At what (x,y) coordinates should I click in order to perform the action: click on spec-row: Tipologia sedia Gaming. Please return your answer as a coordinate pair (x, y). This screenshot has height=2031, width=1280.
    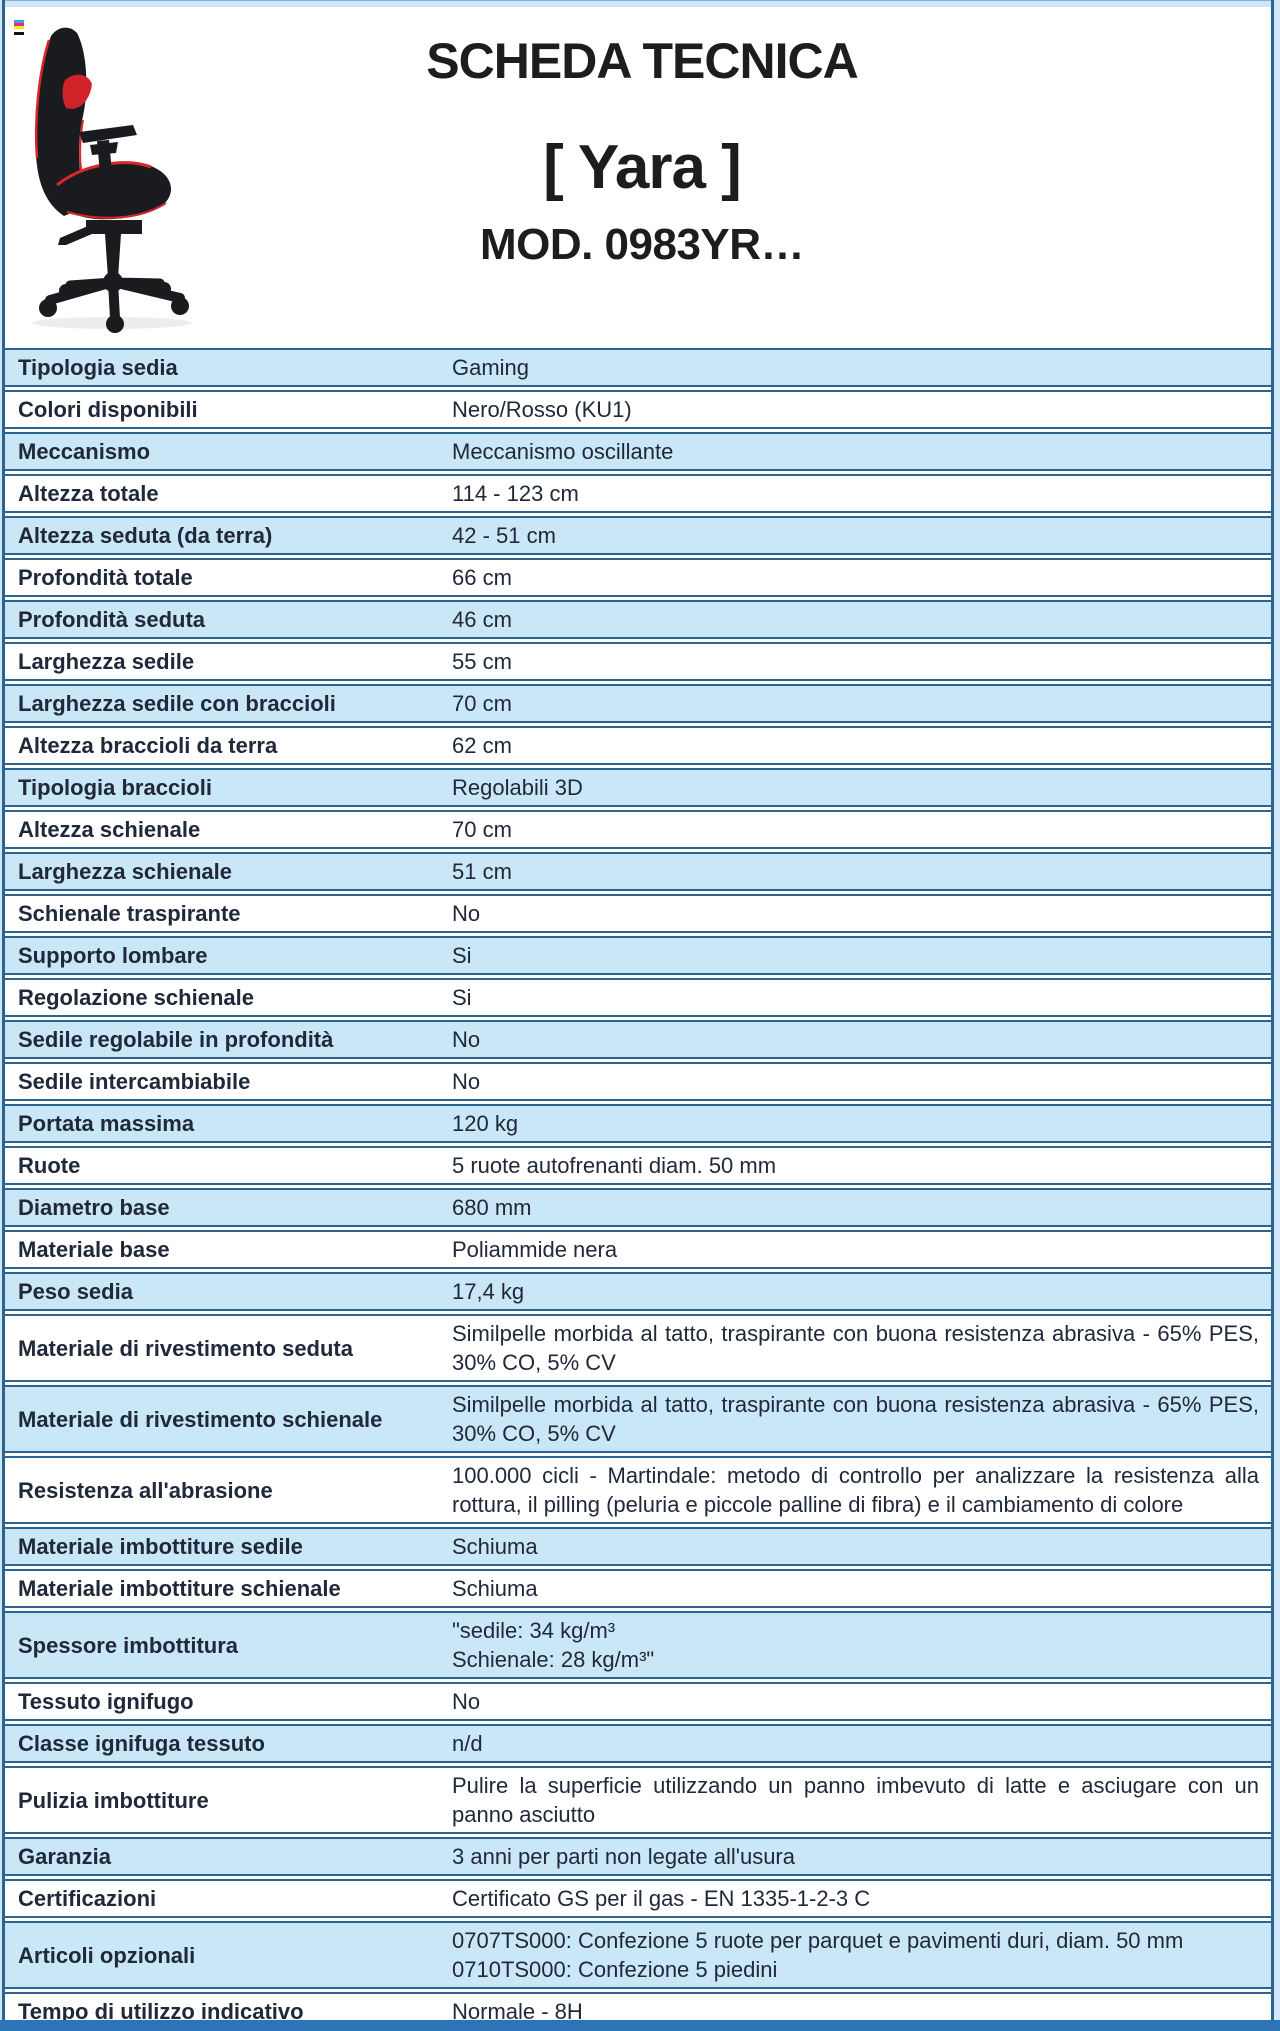
    Looking at the image, I should click on (638, 367).